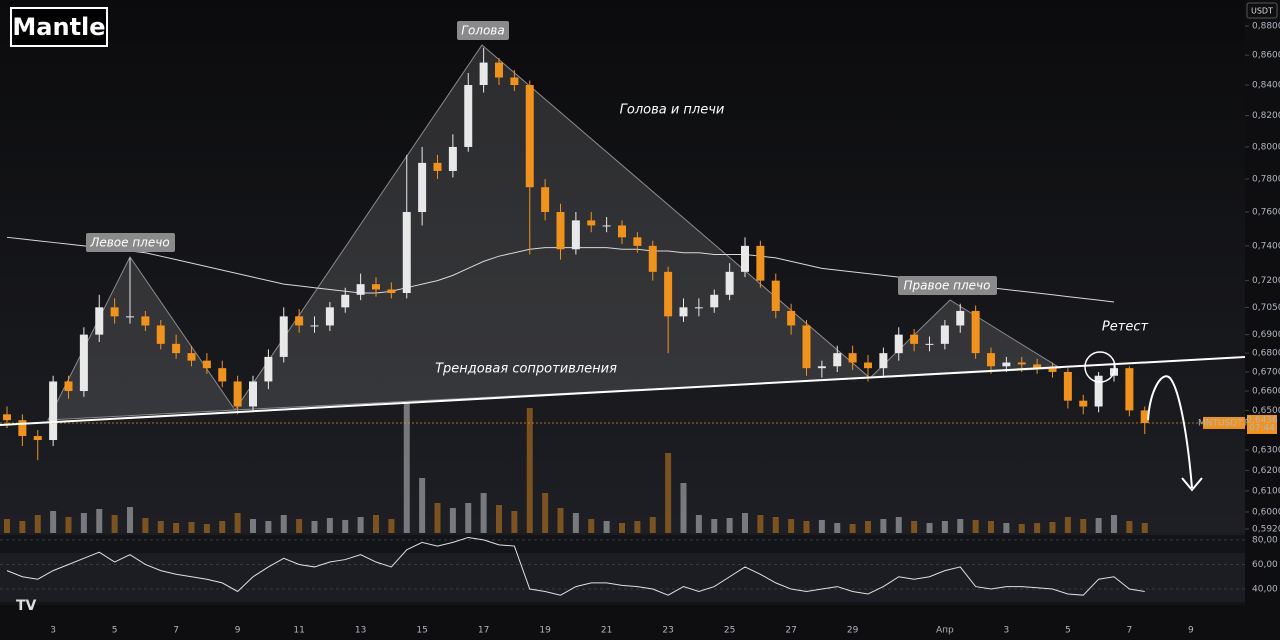  Describe the element at coordinates (129, 243) in the screenshot. I see `left-shoulder-label: Левое плечо` at that location.